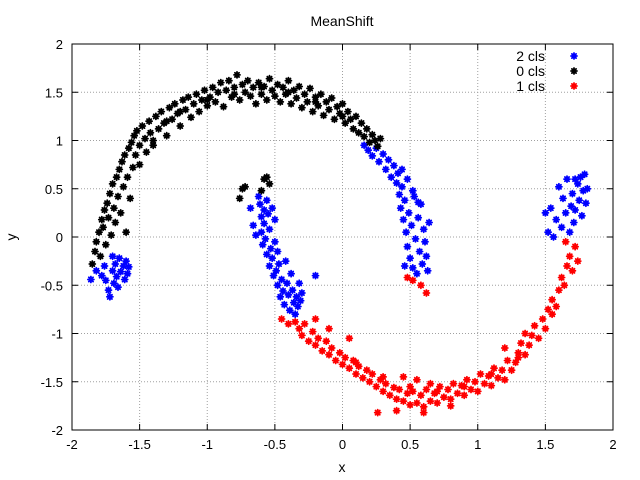 The width and height of the screenshot is (640, 480). Describe the element at coordinates (574, 86) in the screenshot. I see `legend-marker` at that location.